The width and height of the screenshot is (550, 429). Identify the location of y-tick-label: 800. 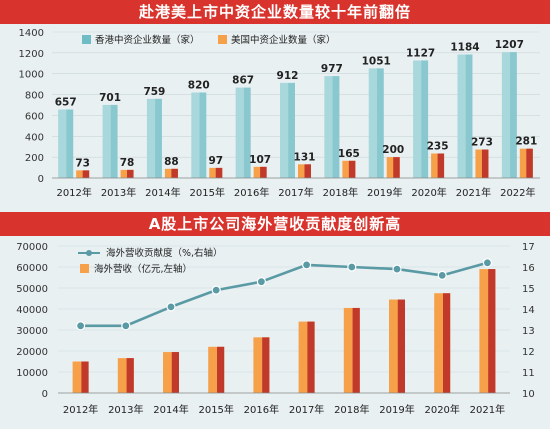
(34, 96).